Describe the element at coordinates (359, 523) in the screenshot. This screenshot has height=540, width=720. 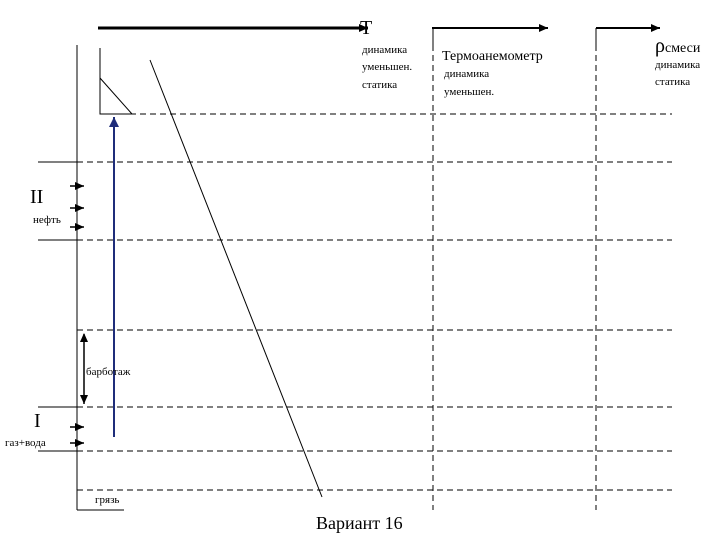
I see `variant-label: Вариант 16` at that location.